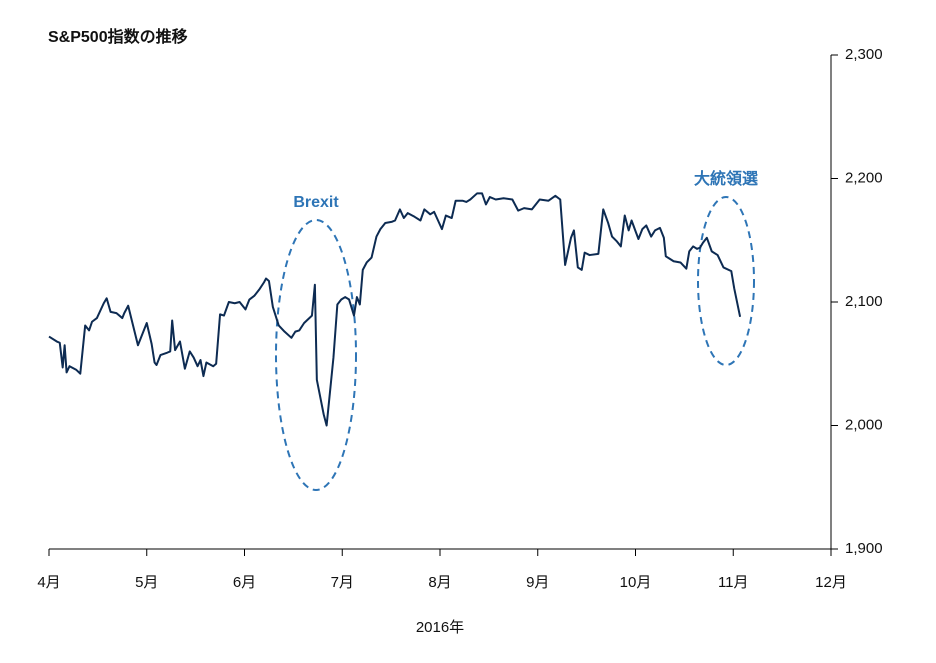 This screenshot has height=663, width=936. I want to click on x-tick-label: 7月, so click(342, 582).